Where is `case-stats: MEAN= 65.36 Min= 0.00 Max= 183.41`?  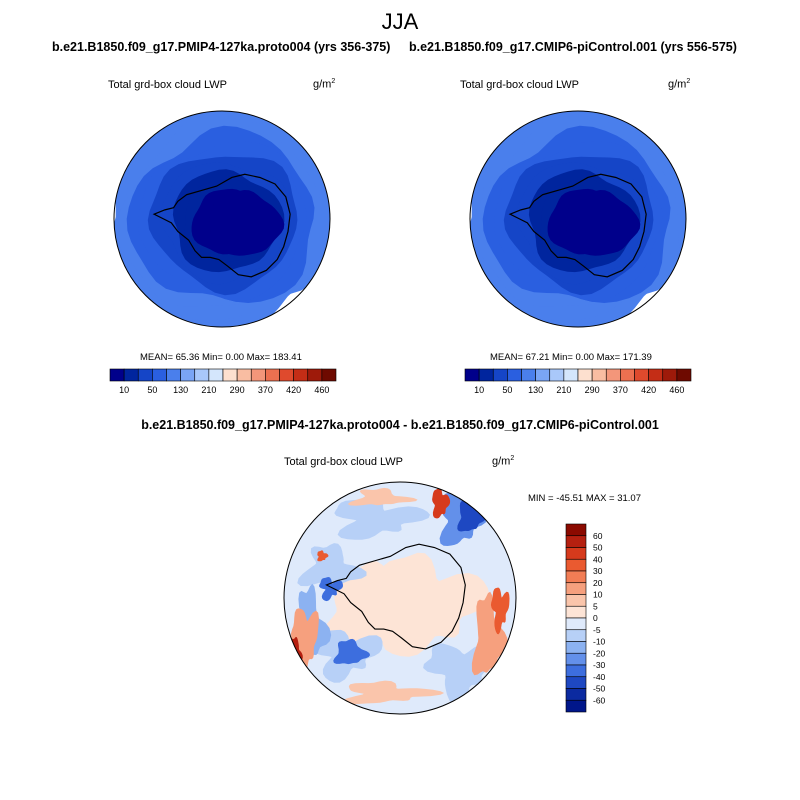
case-stats: MEAN= 65.36 Min= 0.00 Max= 183.41 is located at coordinates (221, 357).